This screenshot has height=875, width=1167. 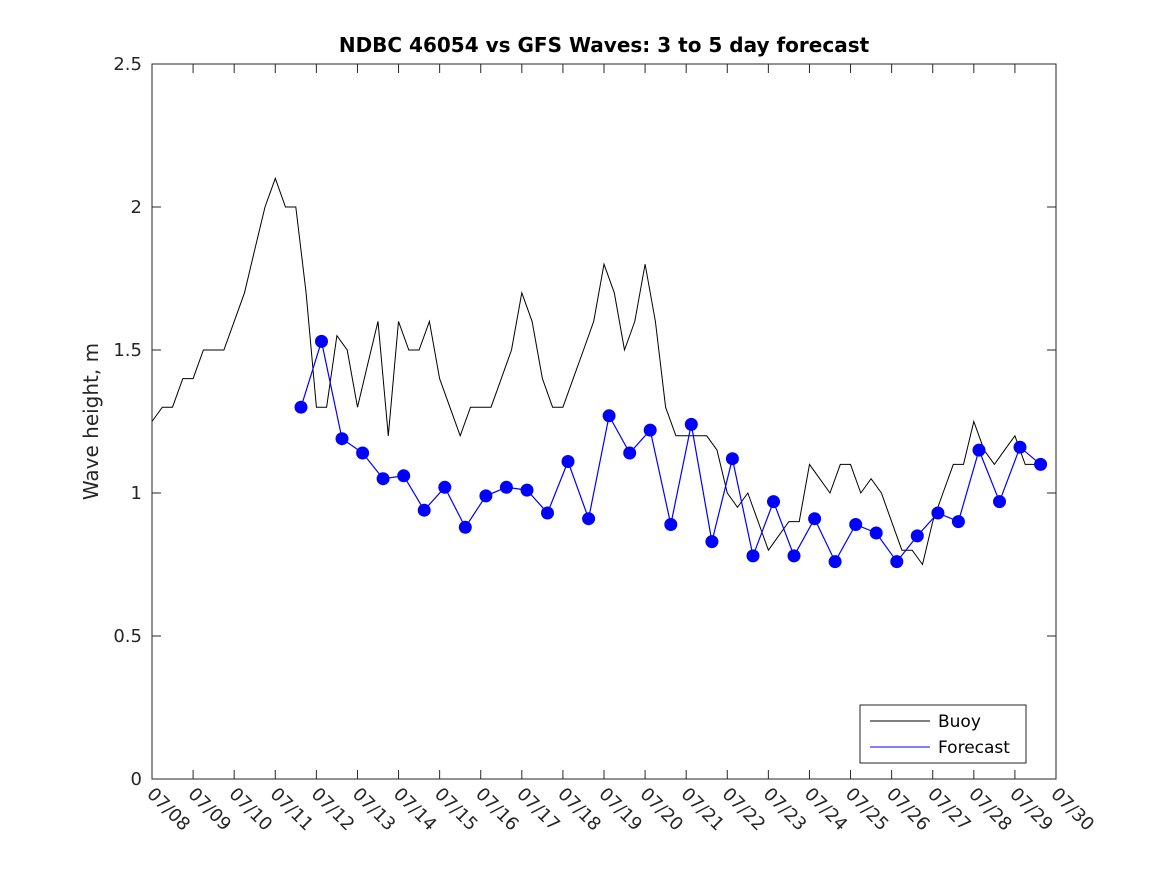 I want to click on y-tick-label: 0, so click(x=136, y=779).